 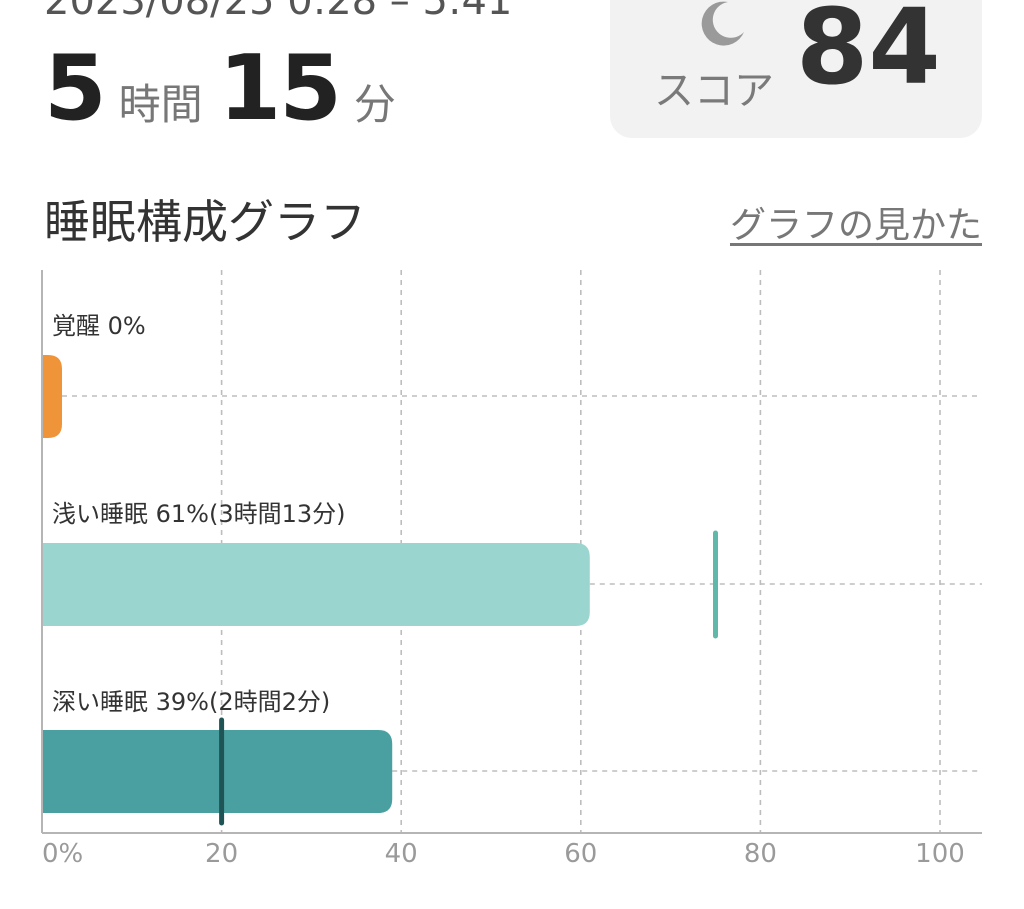 I want to click on graph-help-link: グラフの見かた, so click(x=855, y=225).